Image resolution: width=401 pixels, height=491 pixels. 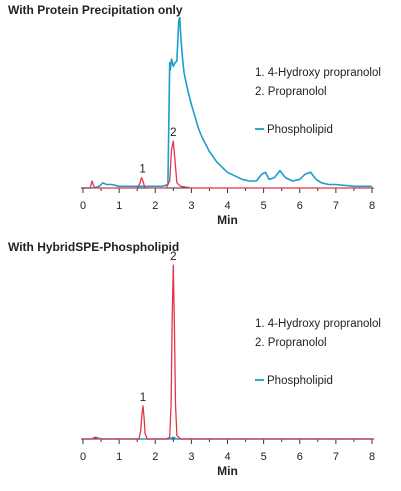 What do you see at coordinates (227, 164) in the screenshot?
I see `analyte-series-line` at bounding box center [227, 164].